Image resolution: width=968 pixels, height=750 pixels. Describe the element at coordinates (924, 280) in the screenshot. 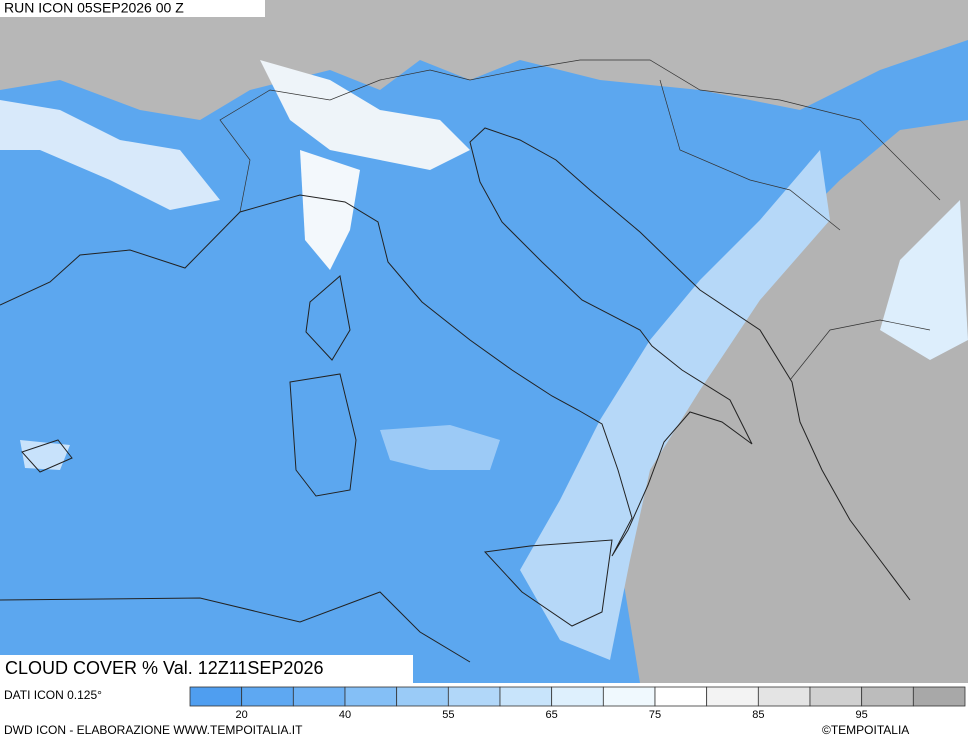

I see `cloud-balkans` at that location.